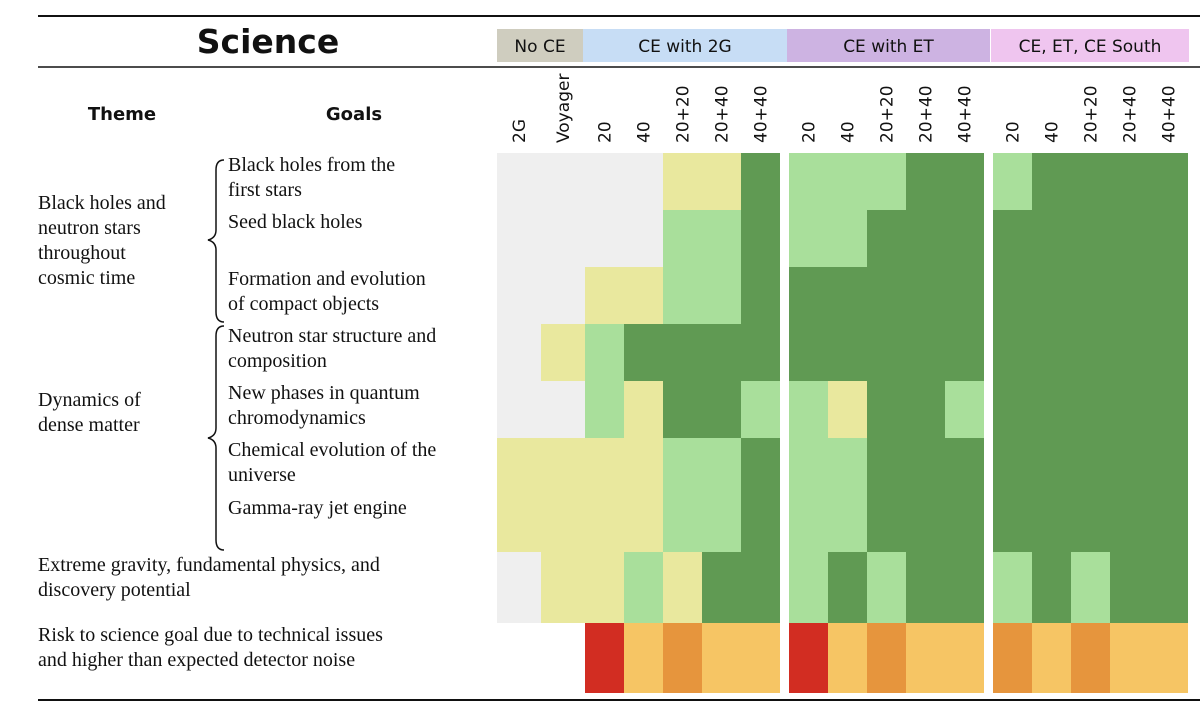  I want to click on theme-text: discovery potential, so click(114, 590).